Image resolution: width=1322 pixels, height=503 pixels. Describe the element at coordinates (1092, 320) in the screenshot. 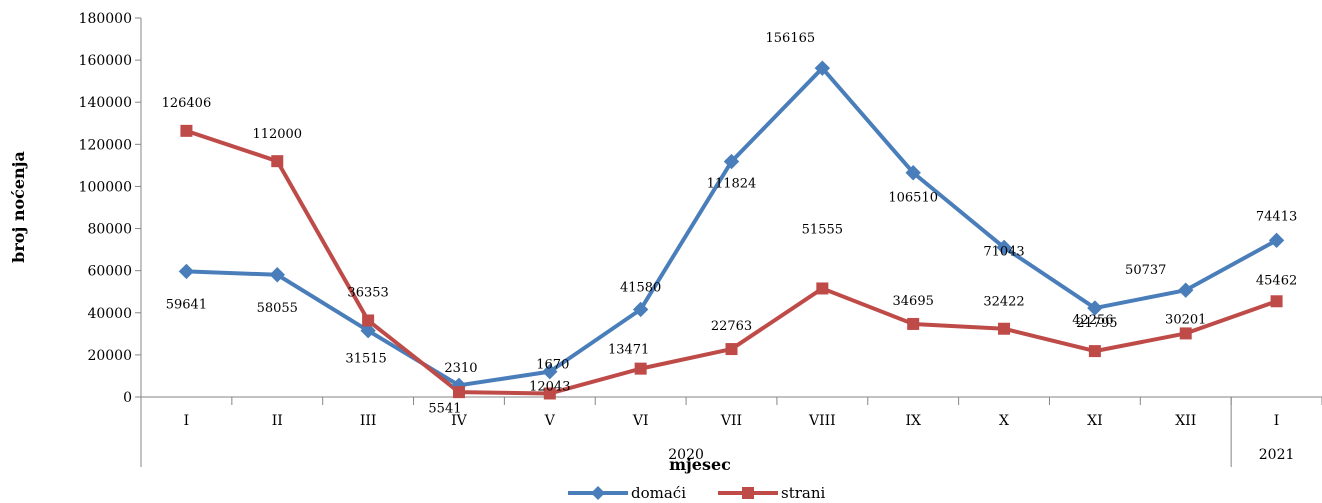

I see `data-label-domaci: 42256` at that location.